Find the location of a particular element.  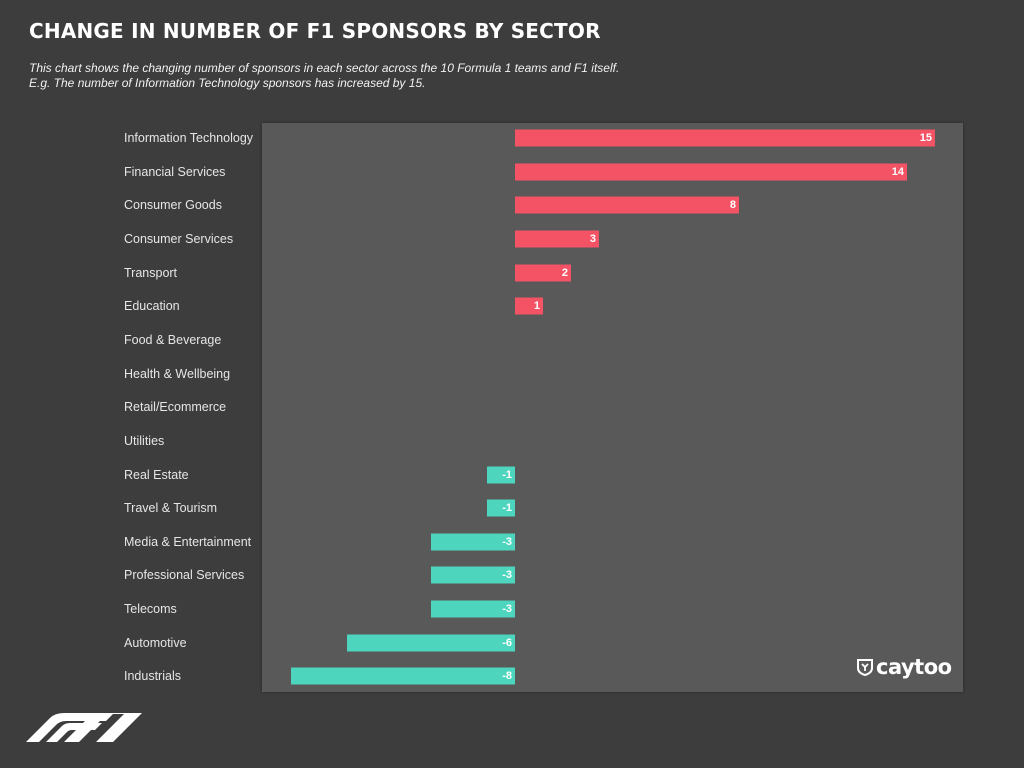

value-label: 15 is located at coordinates (925, 138).